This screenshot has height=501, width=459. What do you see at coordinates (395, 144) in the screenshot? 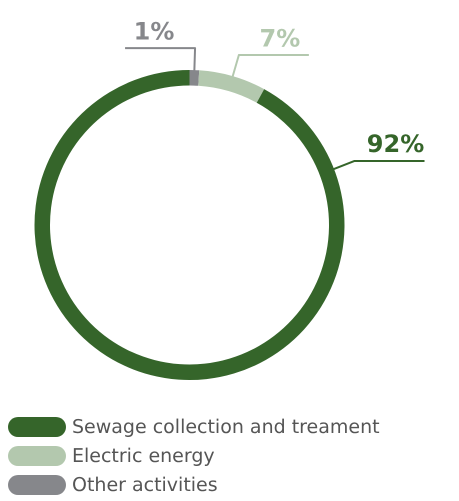
I see `data-label: 92%` at bounding box center [395, 144].